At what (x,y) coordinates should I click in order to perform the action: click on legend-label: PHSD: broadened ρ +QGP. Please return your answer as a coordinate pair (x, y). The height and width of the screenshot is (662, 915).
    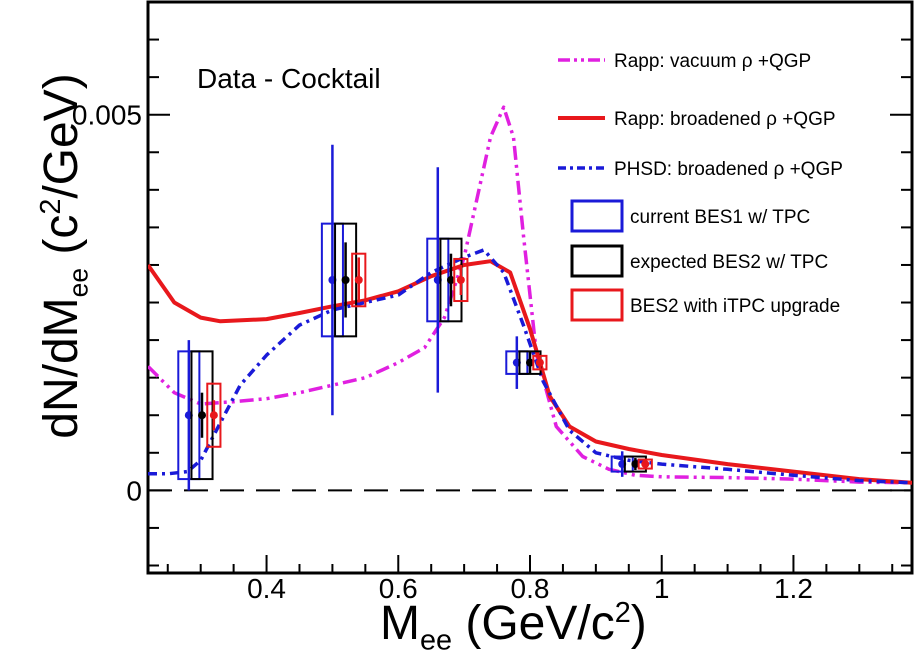
    Looking at the image, I should click on (728, 169).